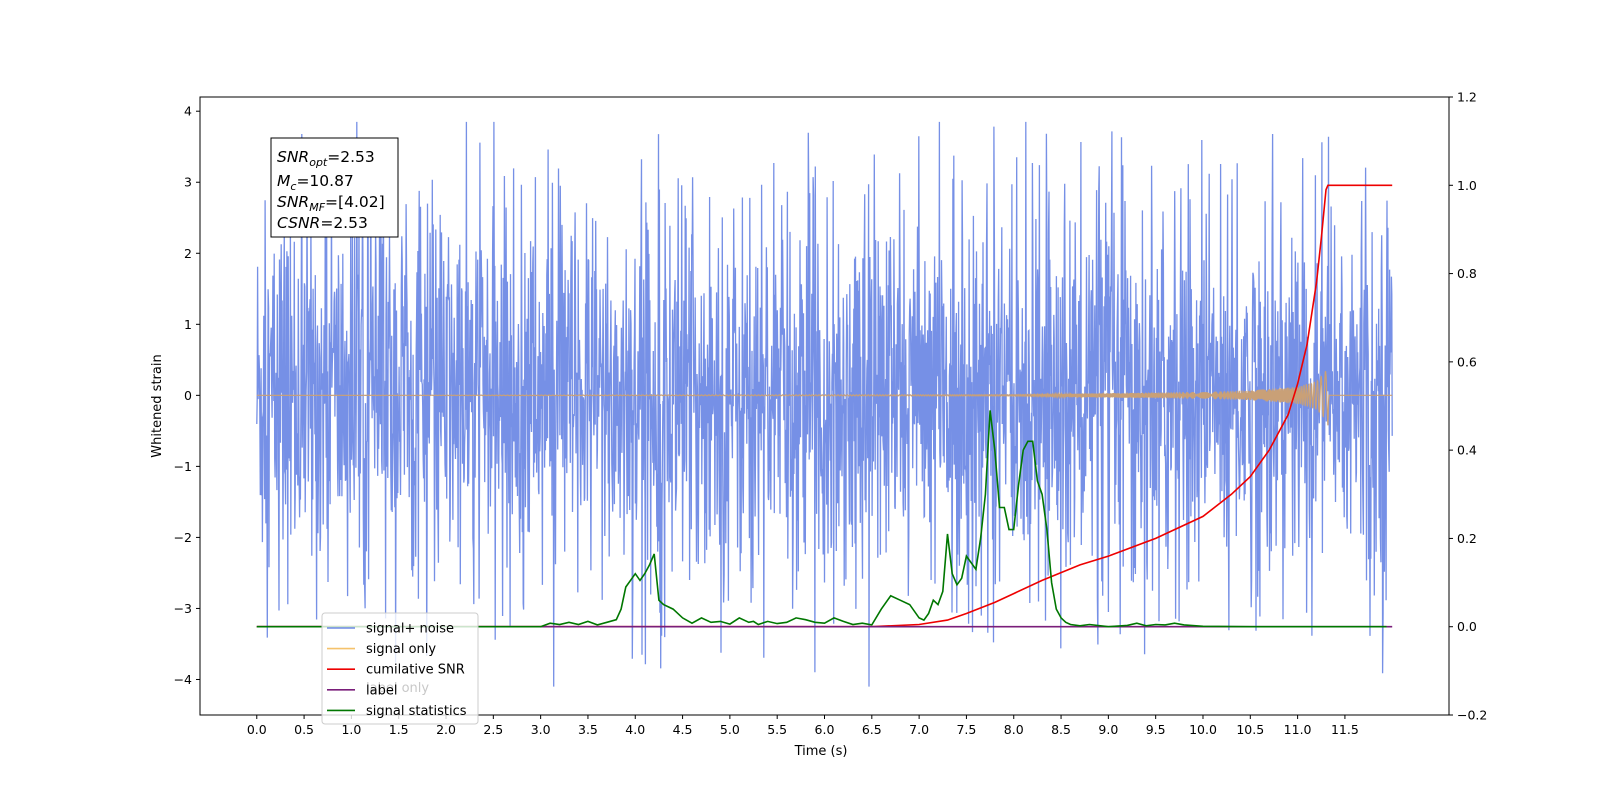 The height and width of the screenshot is (800, 1600). What do you see at coordinates (183, 466) in the screenshot?
I see `y-tick-label: −1` at bounding box center [183, 466].